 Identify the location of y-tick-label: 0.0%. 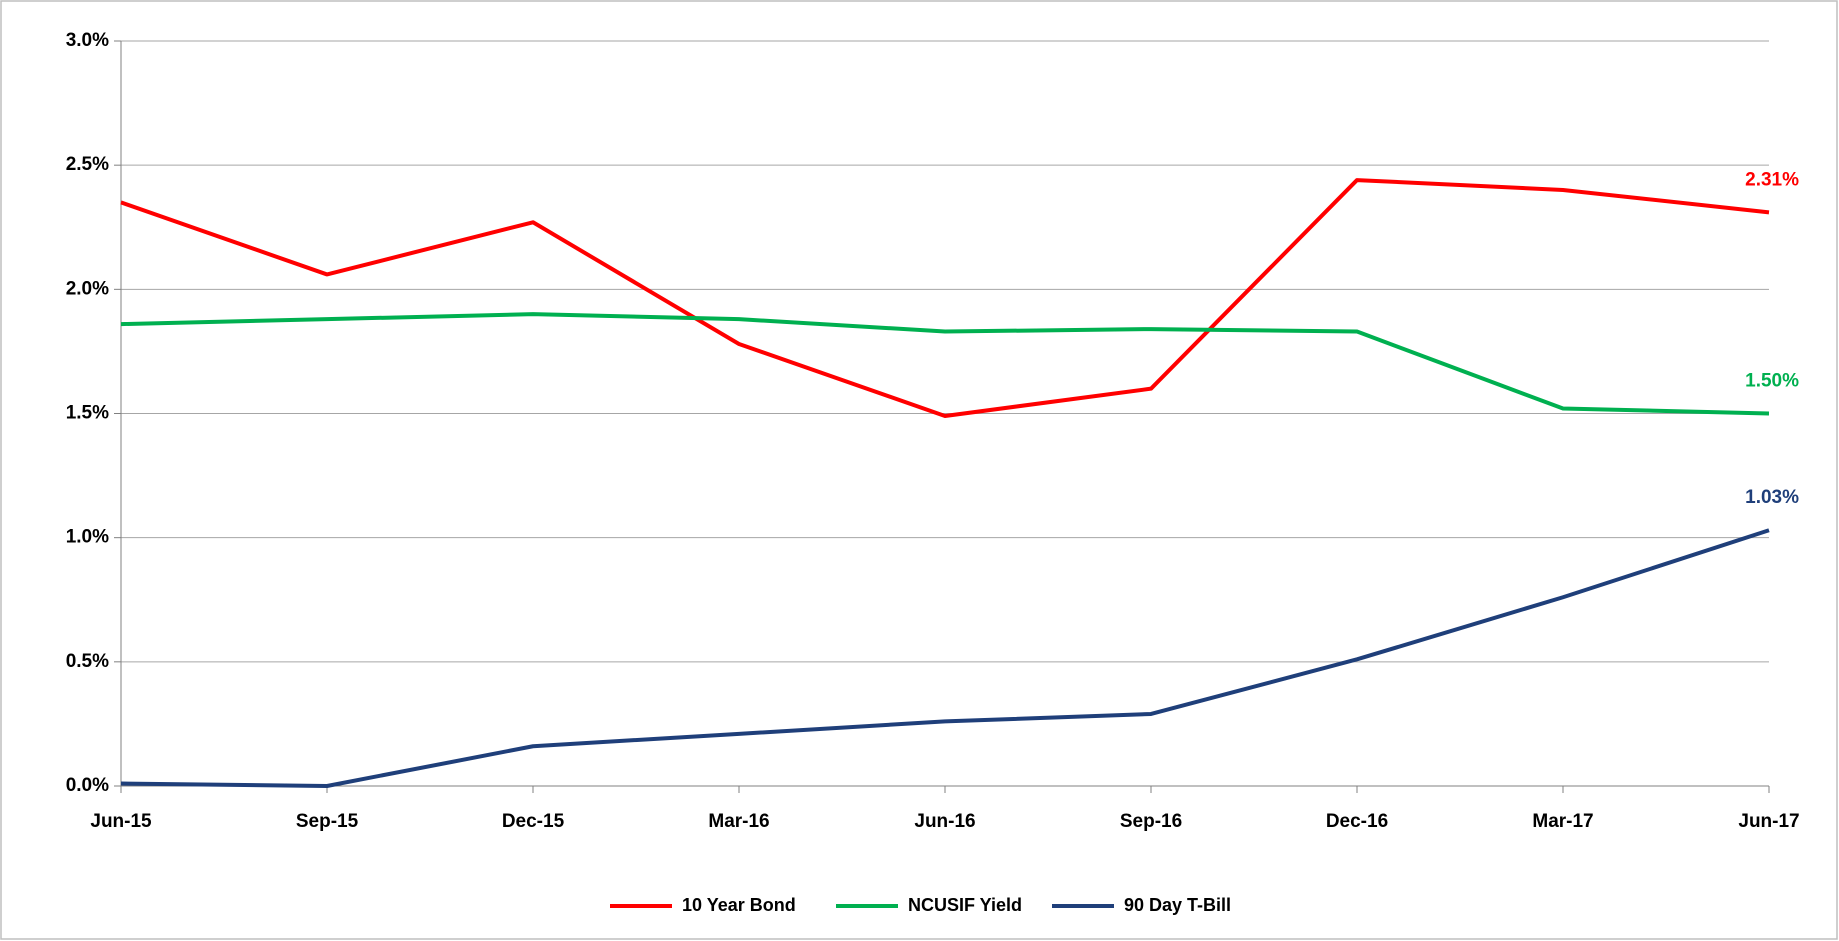
(87, 785).